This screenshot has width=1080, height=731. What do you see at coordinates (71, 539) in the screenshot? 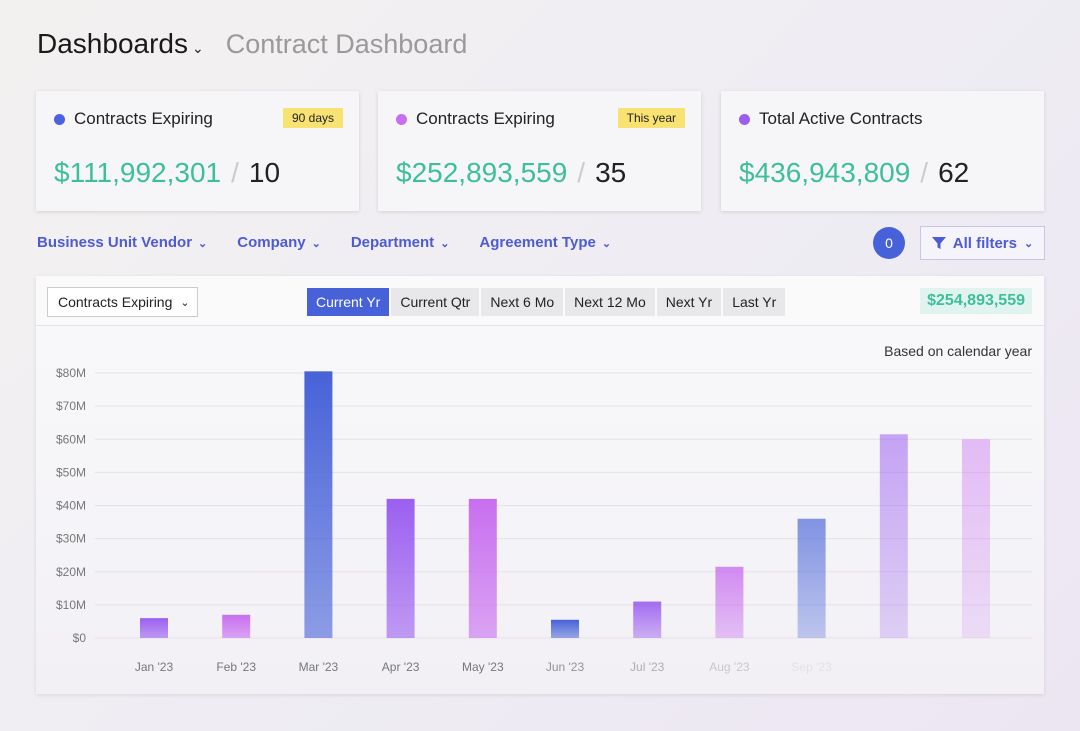
I see `y-tick-label: $30M` at bounding box center [71, 539].